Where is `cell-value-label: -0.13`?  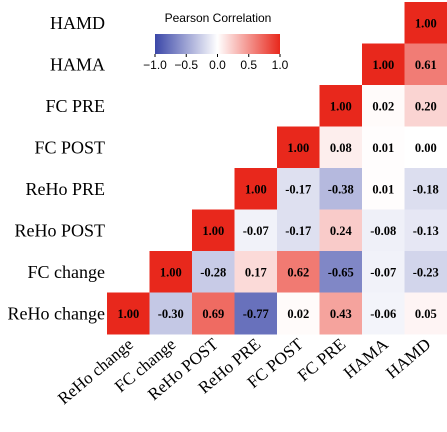 cell-value-label: -0.13 is located at coordinates (426, 231).